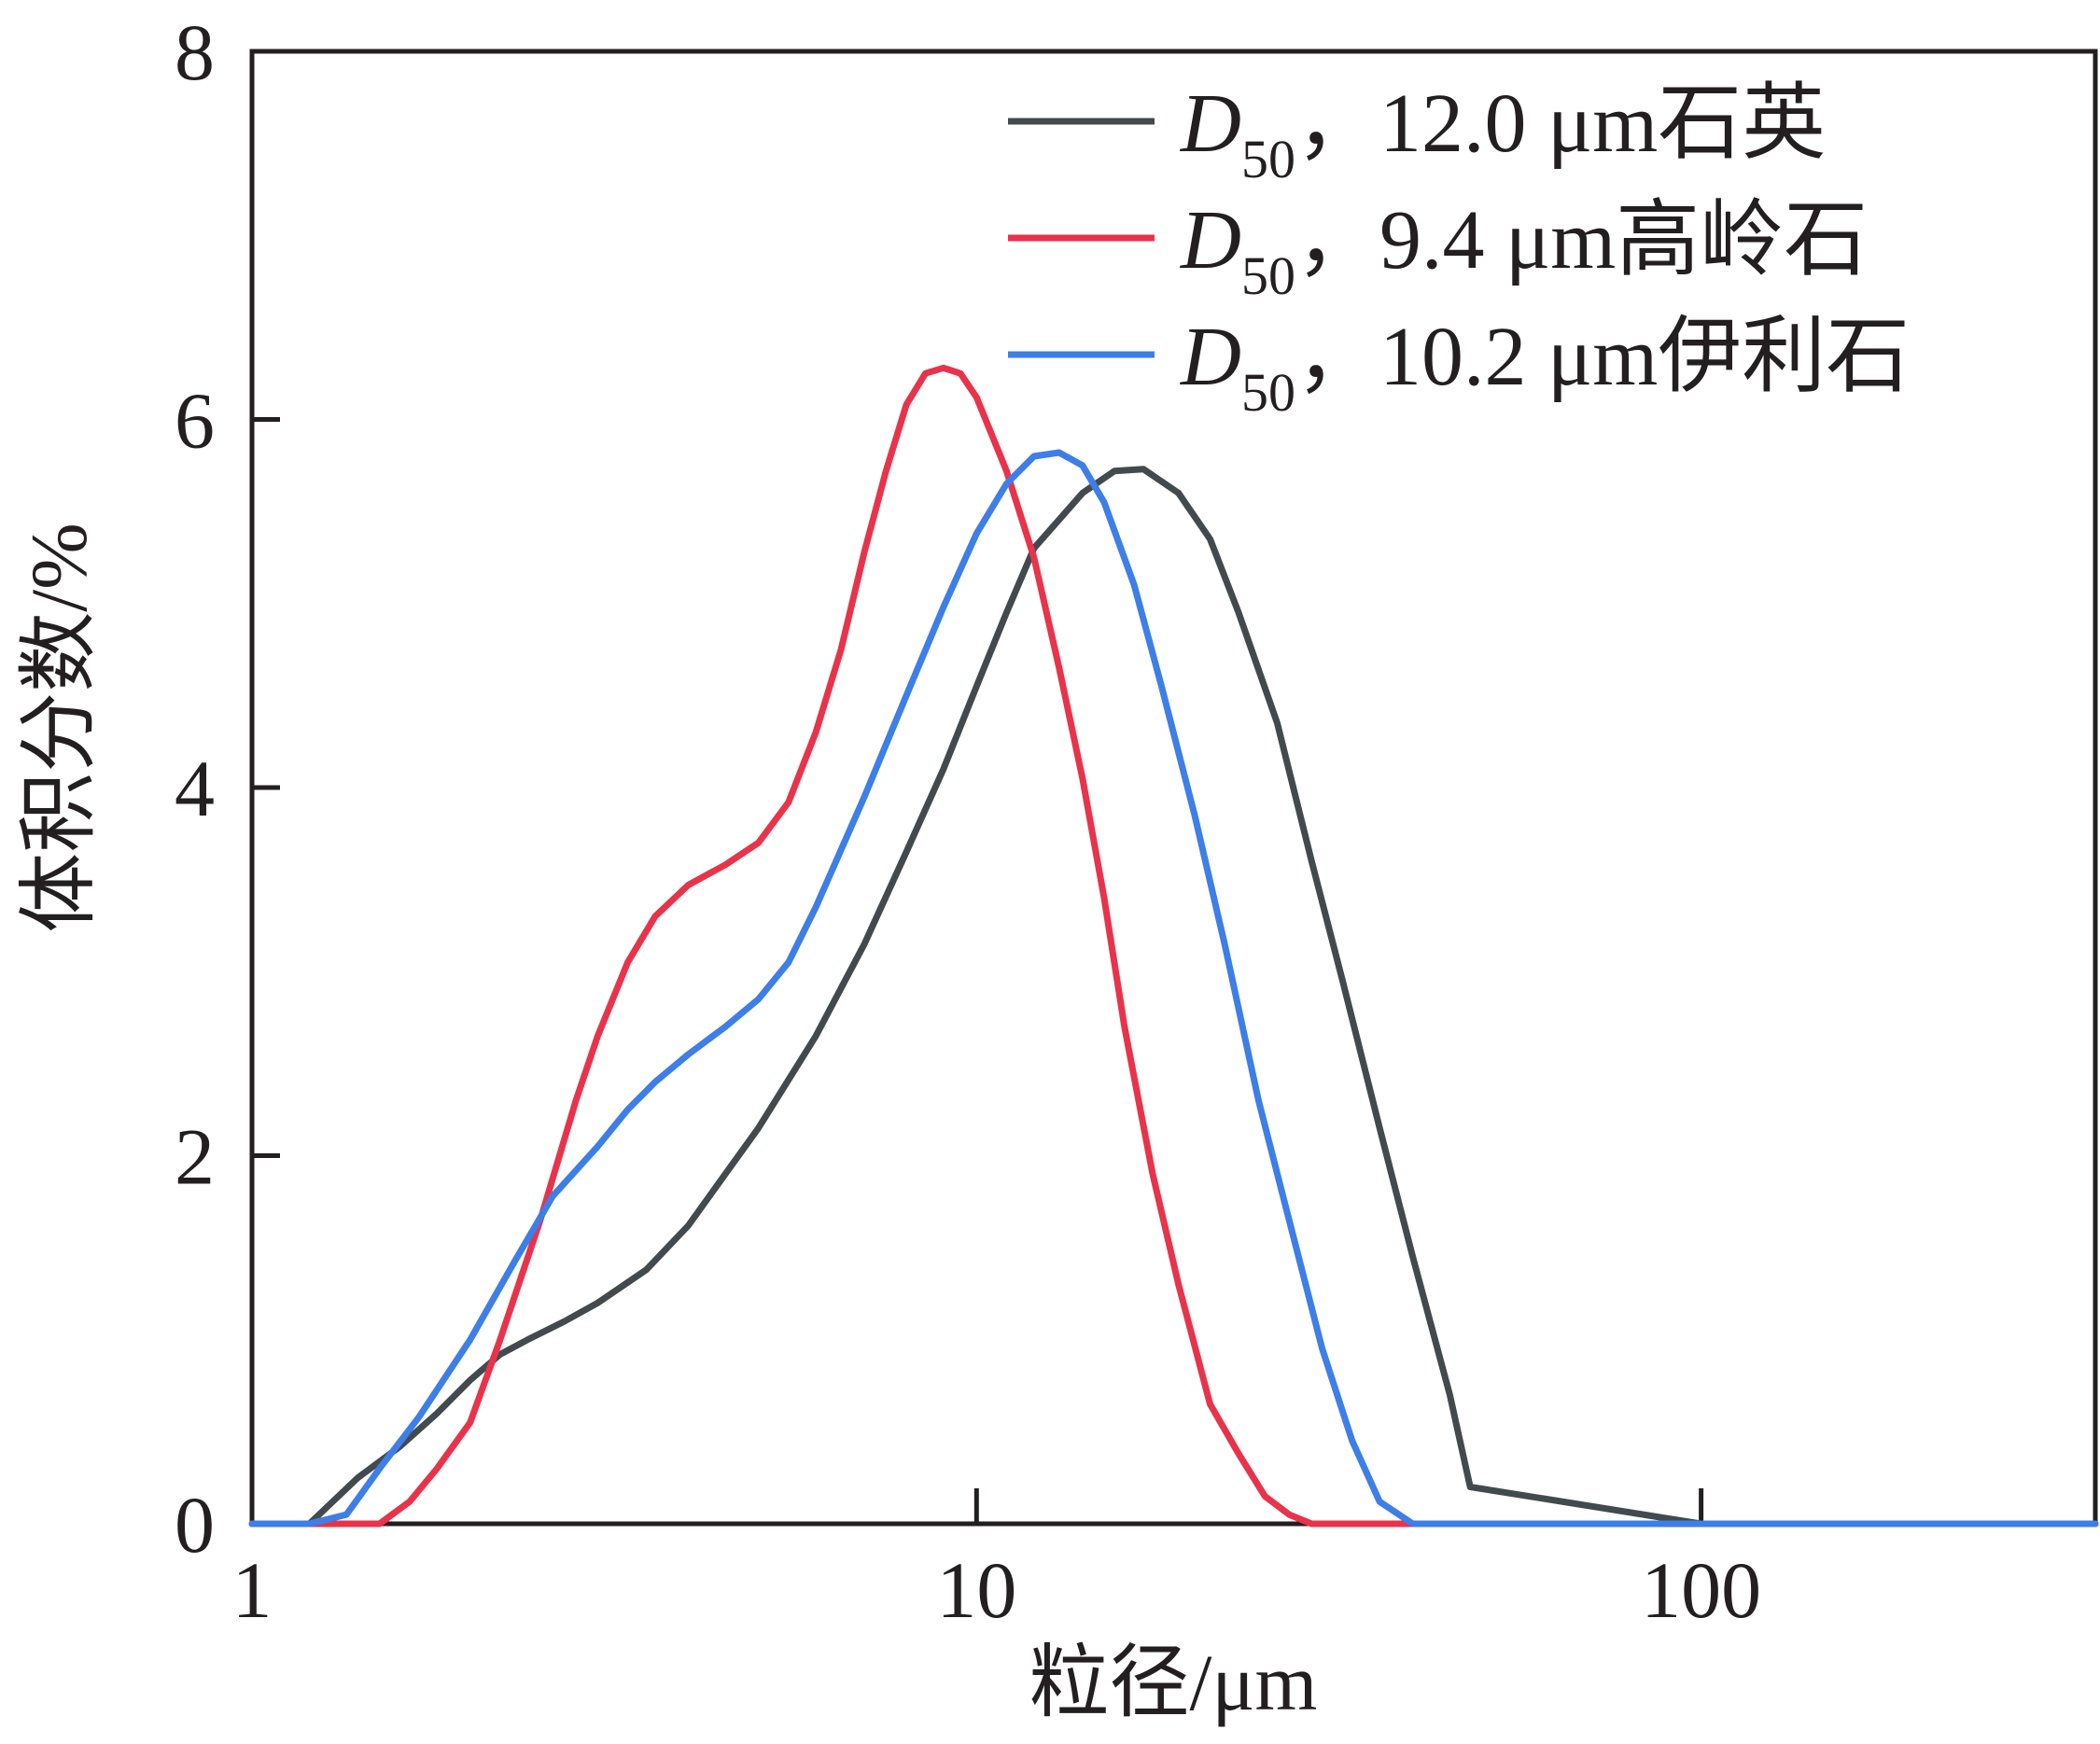 The width and height of the screenshot is (2100, 1744). Describe the element at coordinates (252, 1590) in the screenshot. I see `x-tick-label: 1` at that location.